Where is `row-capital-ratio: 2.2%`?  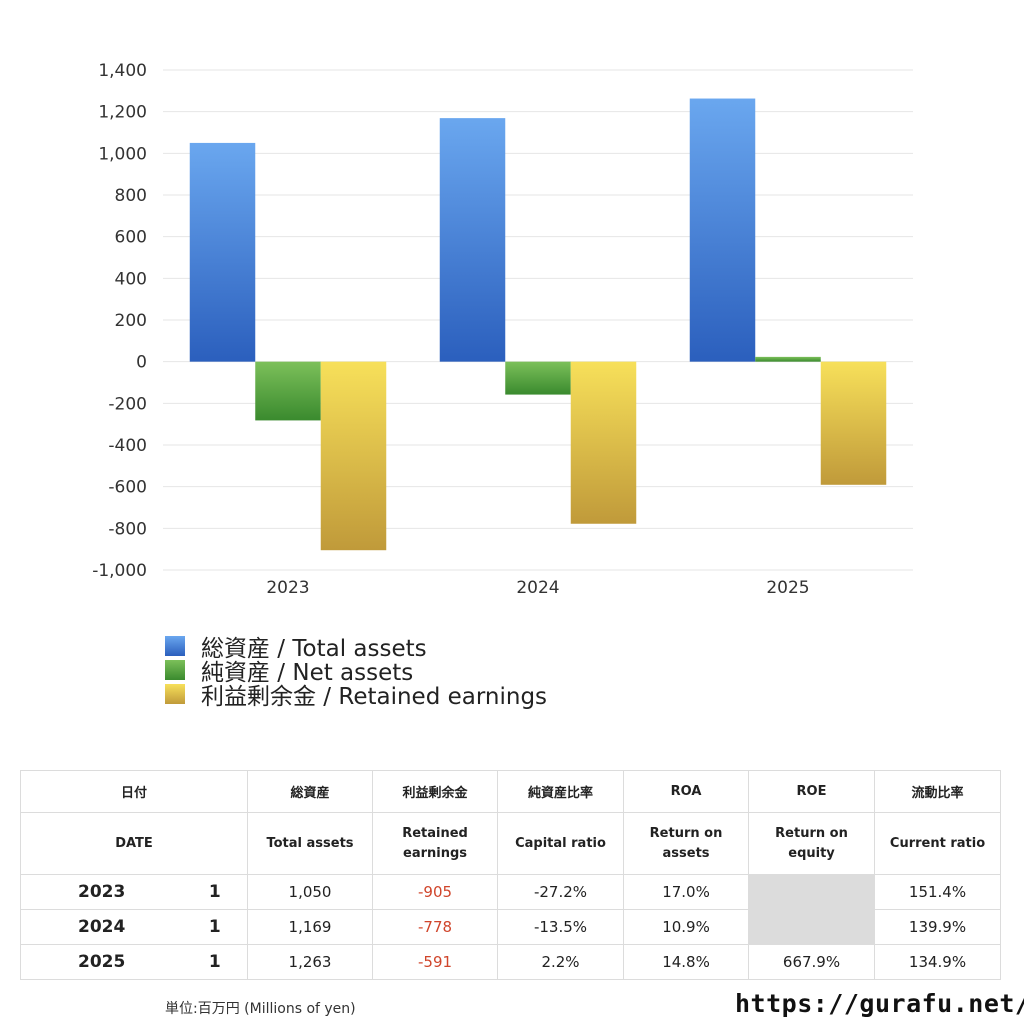 row-capital-ratio: 2.2% is located at coordinates (561, 962).